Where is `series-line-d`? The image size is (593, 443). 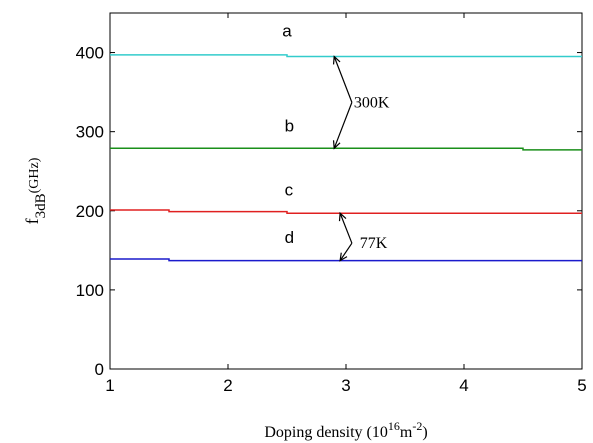
series-line-d is located at coordinates (346, 260).